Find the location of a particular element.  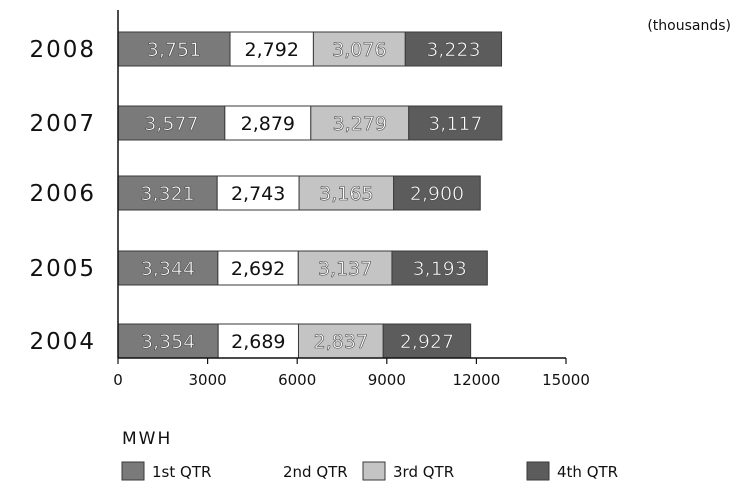

bar-2005-q1 is located at coordinates (168, 268).